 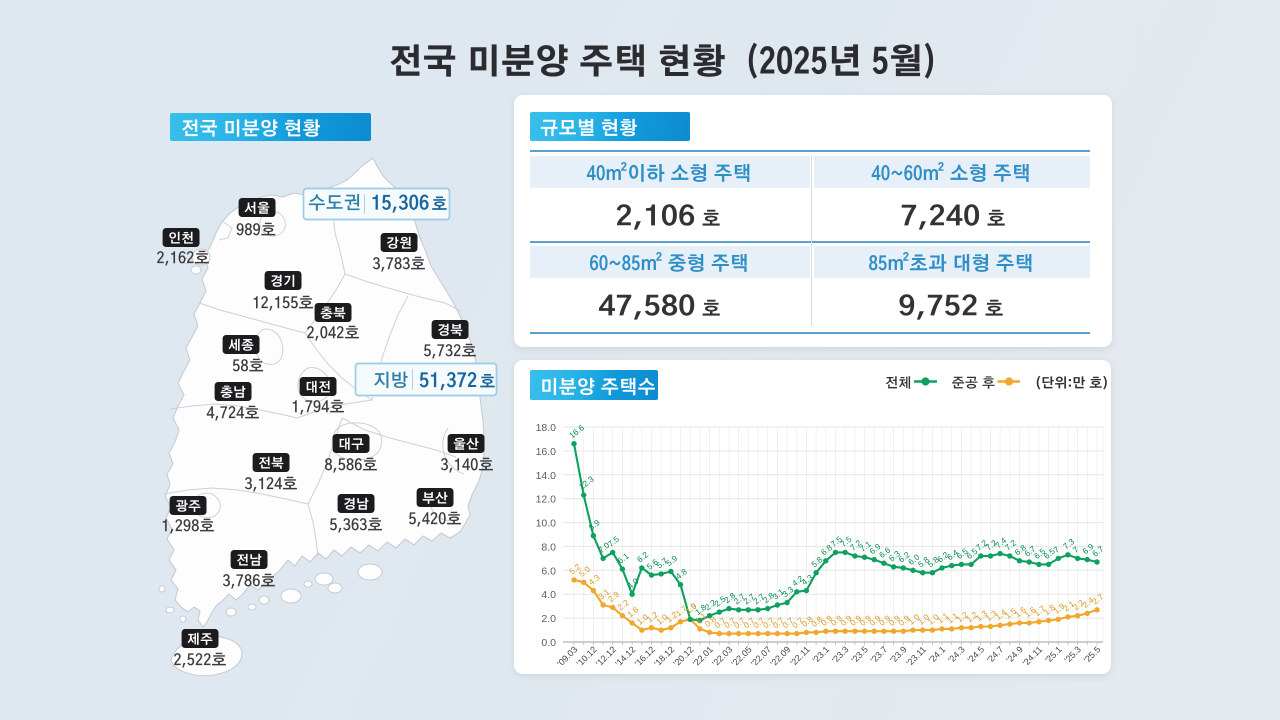 What do you see at coordinates (548, 547) in the screenshot?
I see `svg-text: 8.0` at bounding box center [548, 547].